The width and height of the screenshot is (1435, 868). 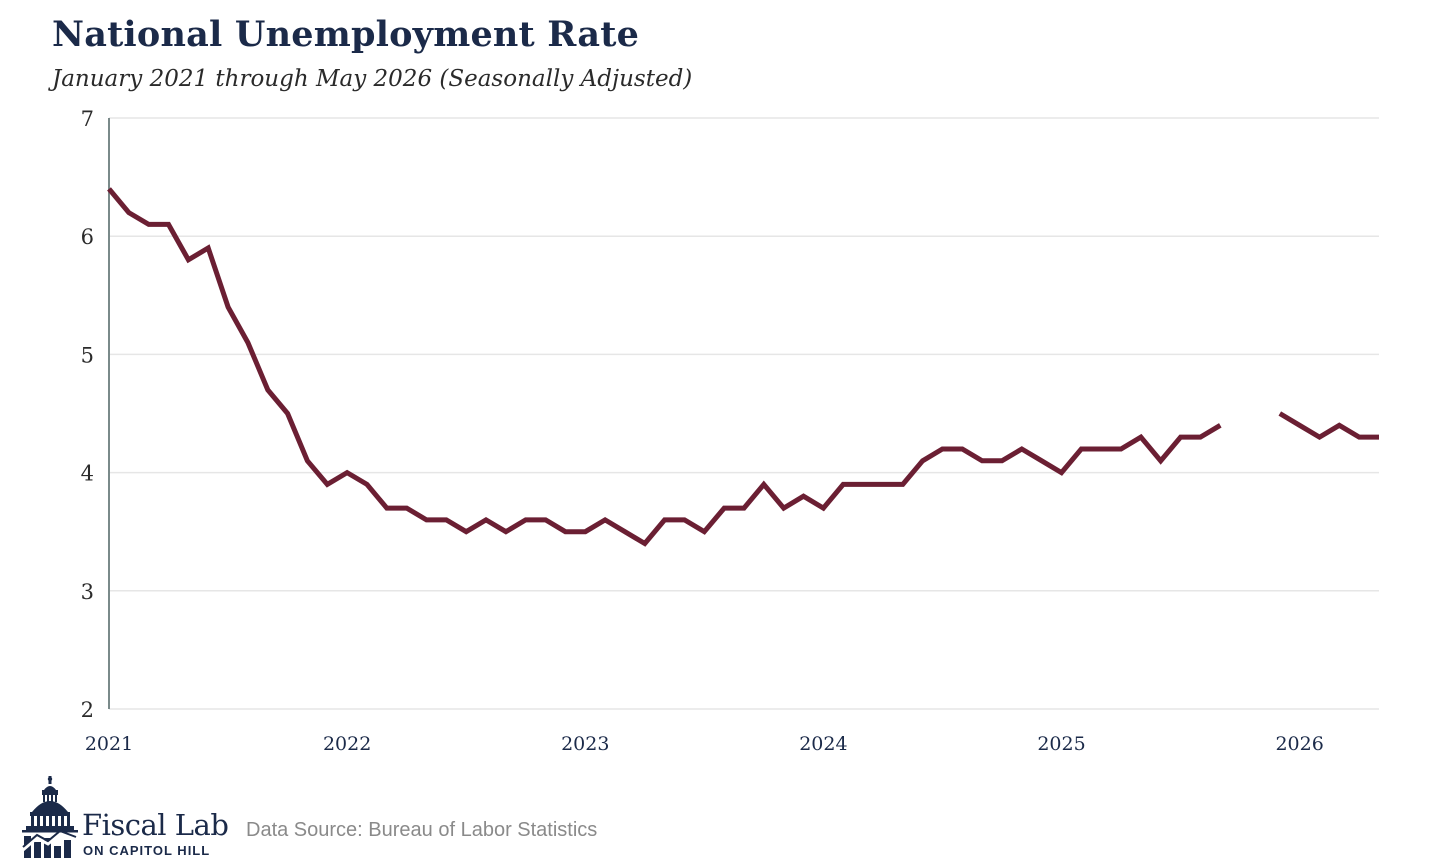 What do you see at coordinates (87, 355) in the screenshot?
I see `y-tick-label-5: 5` at bounding box center [87, 355].